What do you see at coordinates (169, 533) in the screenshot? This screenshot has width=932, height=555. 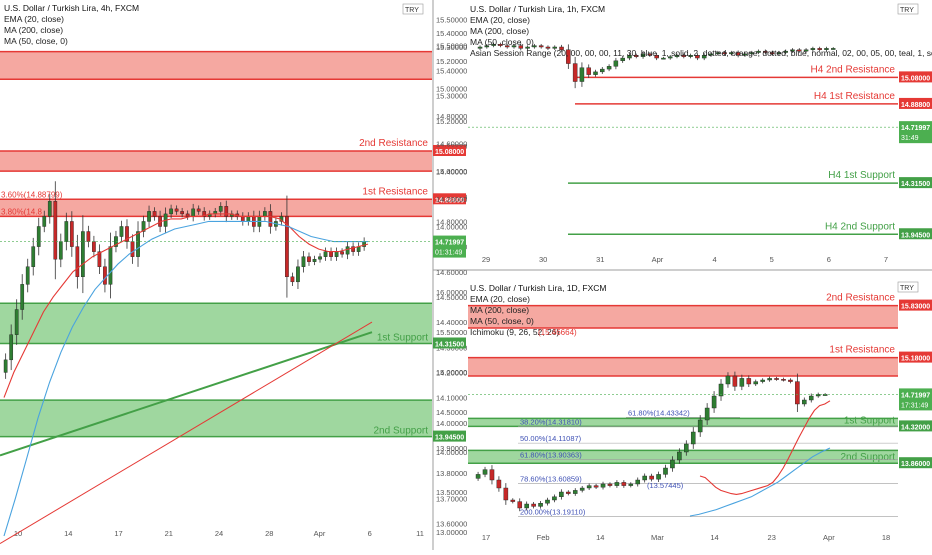 I see `x-tick-label: 21` at bounding box center [169, 533].